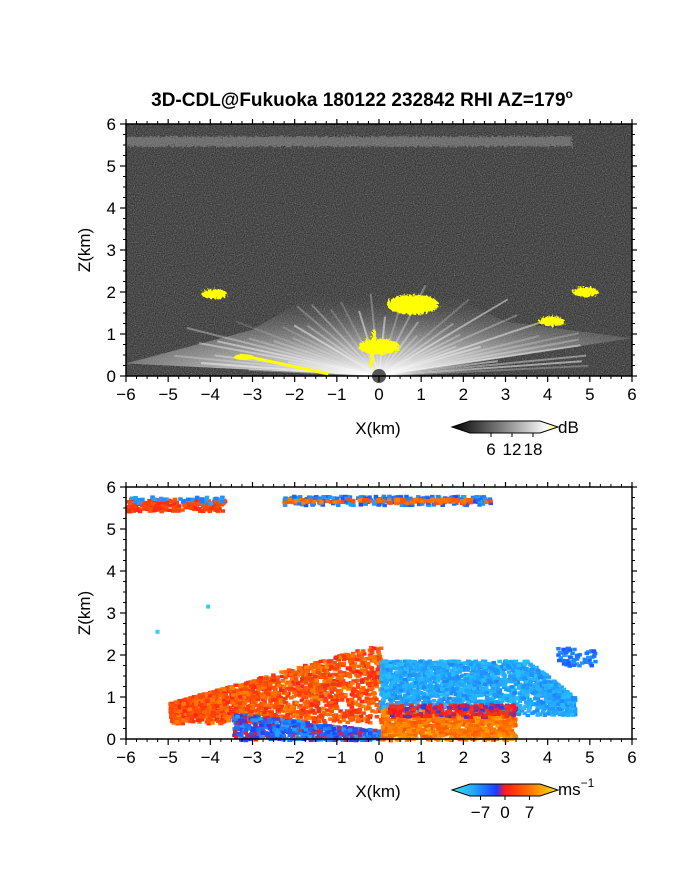  Describe the element at coordinates (349, 141) in the screenshot. I see `snr-upper-layer` at that location.